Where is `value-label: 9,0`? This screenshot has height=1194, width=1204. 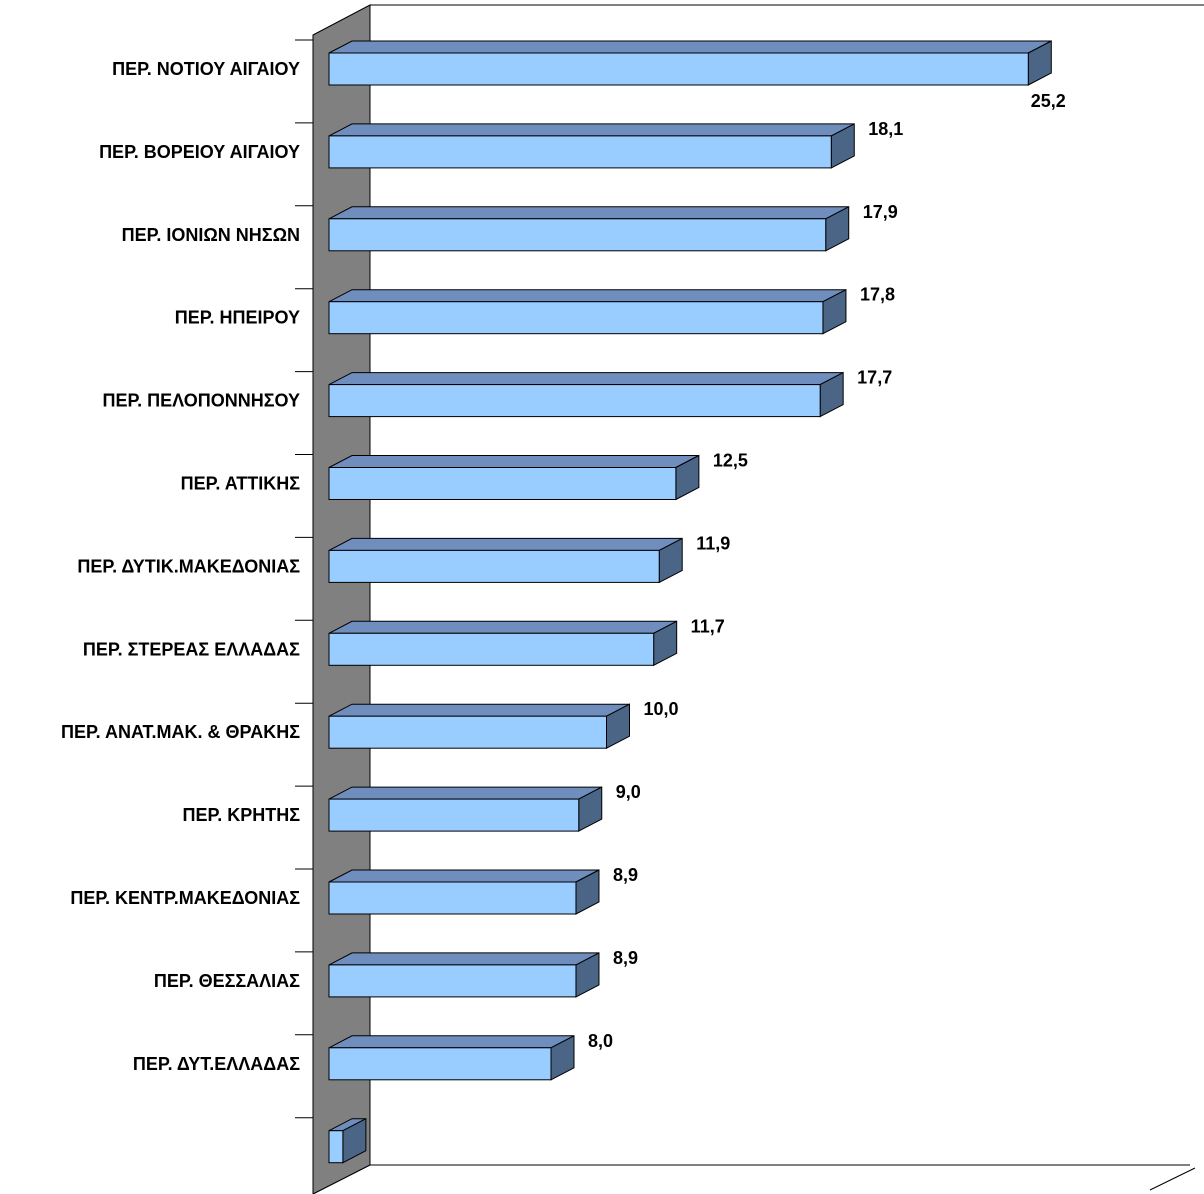 value-label: 9,0 is located at coordinates (628, 792).